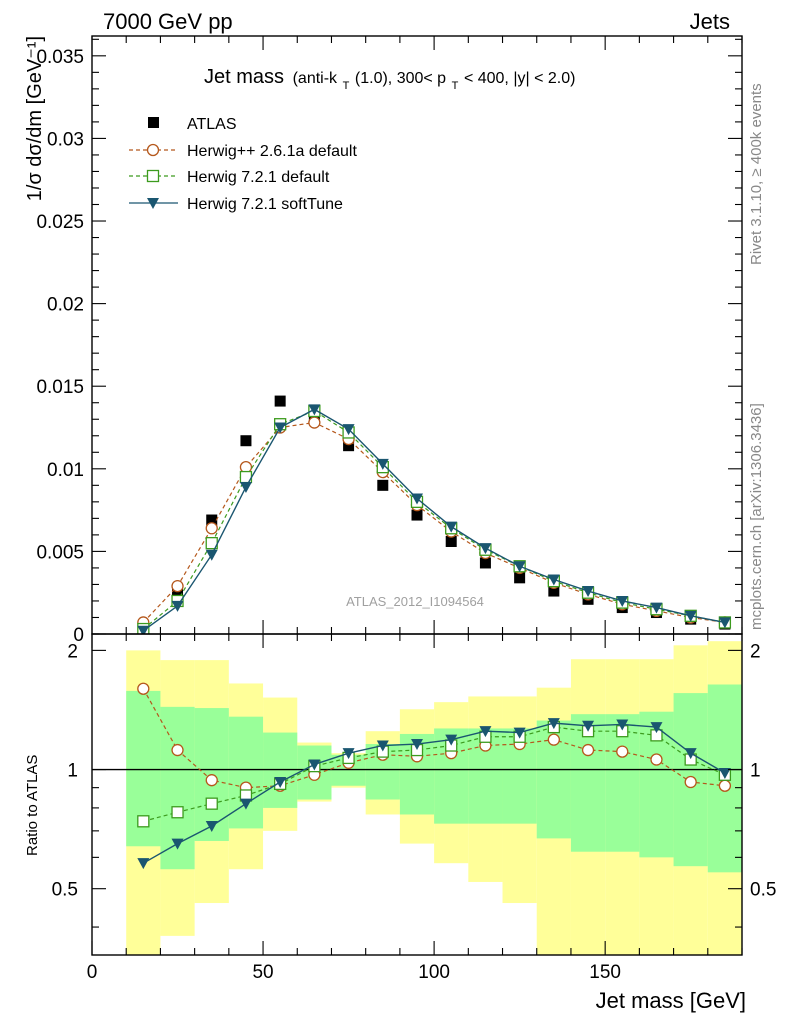 The width and height of the screenshot is (786, 1024). What do you see at coordinates (258, 177) in the screenshot?
I see `legend-h721-label: Herwig 7.2.1 default` at bounding box center [258, 177].